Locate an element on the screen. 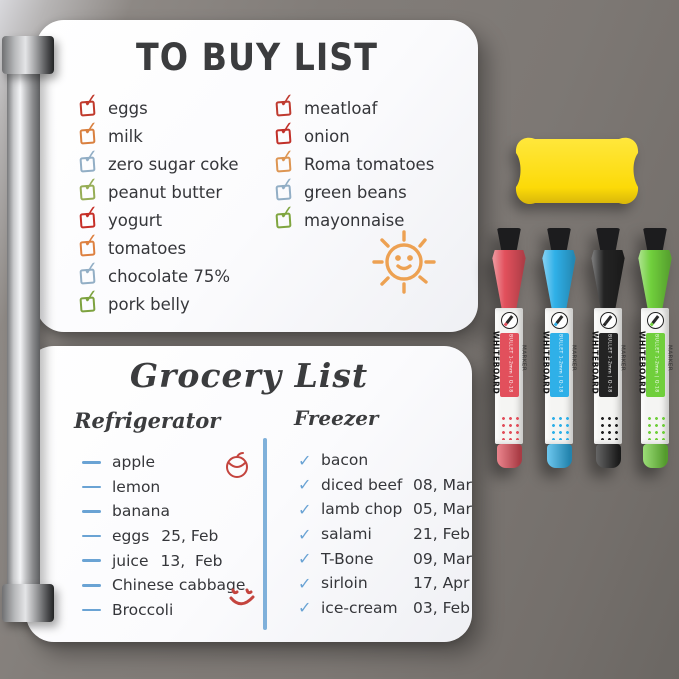 Image resolution: width=679 pixels, height=679 pixels. list-item: ✓ ice-cream 03, Feb is located at coordinates (385, 608).